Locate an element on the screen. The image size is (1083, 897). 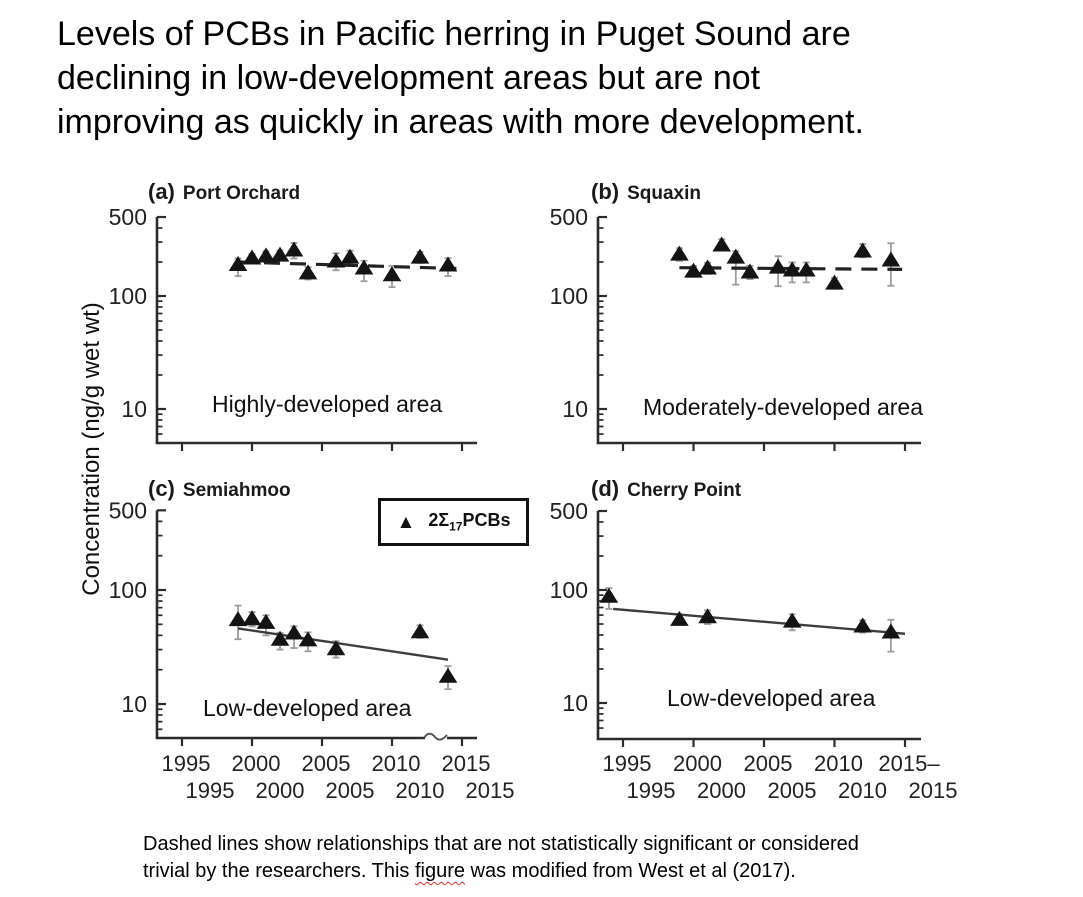
panel-b-area-label: Moderately-developed area is located at coordinates (783, 407).